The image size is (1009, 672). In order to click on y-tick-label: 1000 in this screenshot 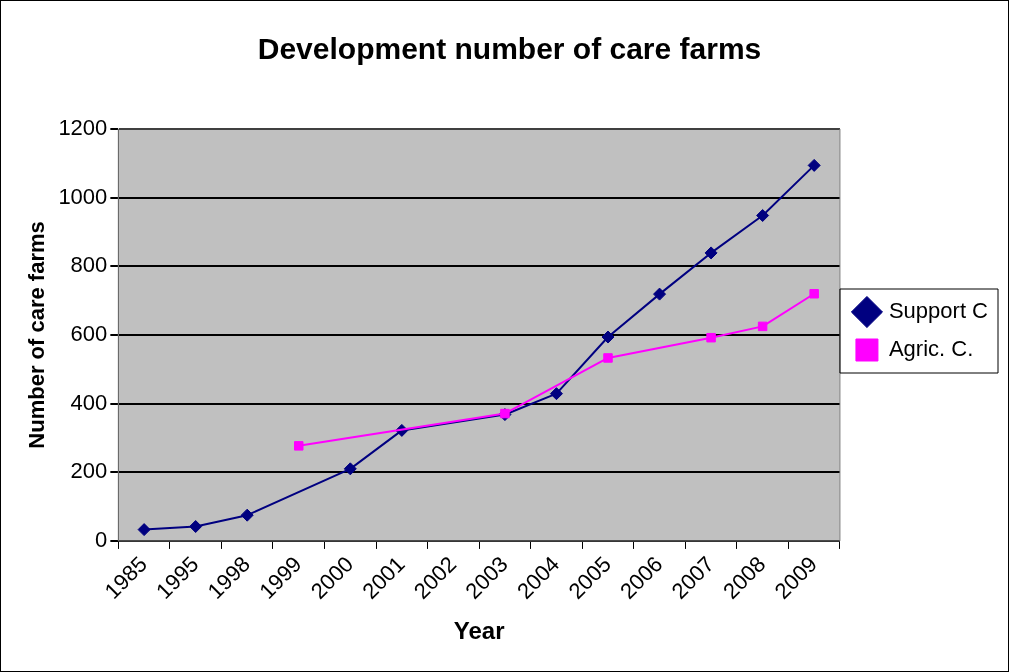, I will do `click(83, 196)`.